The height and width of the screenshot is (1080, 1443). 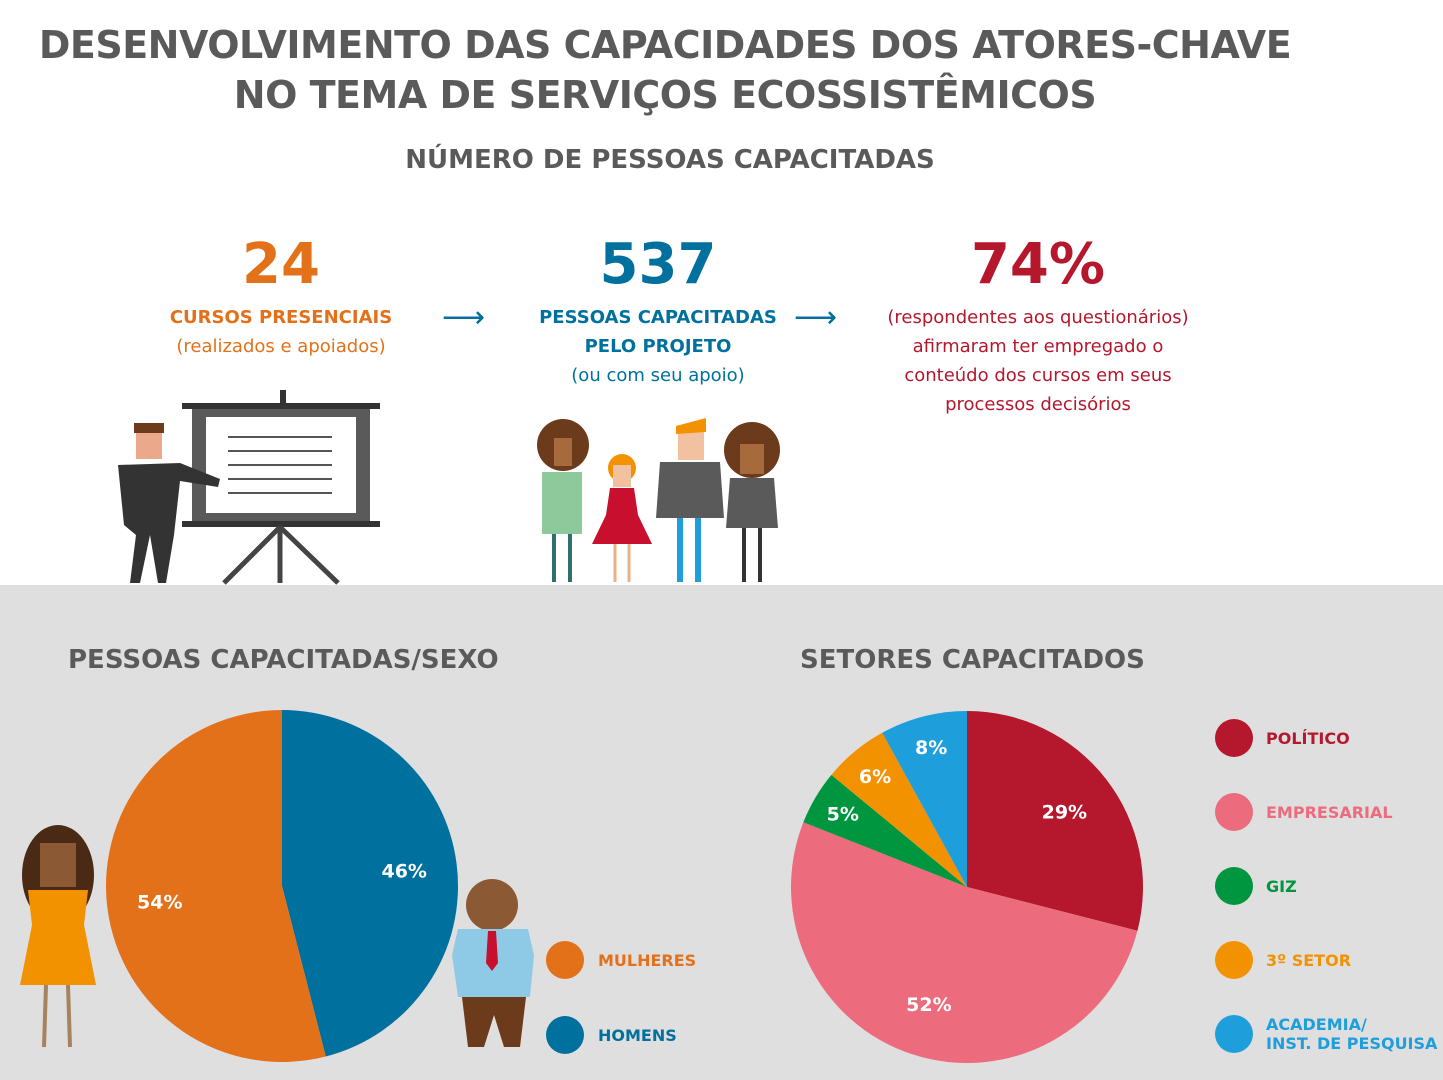 I want to click on stat-note-line: processos decisórios, so click(x=1038, y=404).